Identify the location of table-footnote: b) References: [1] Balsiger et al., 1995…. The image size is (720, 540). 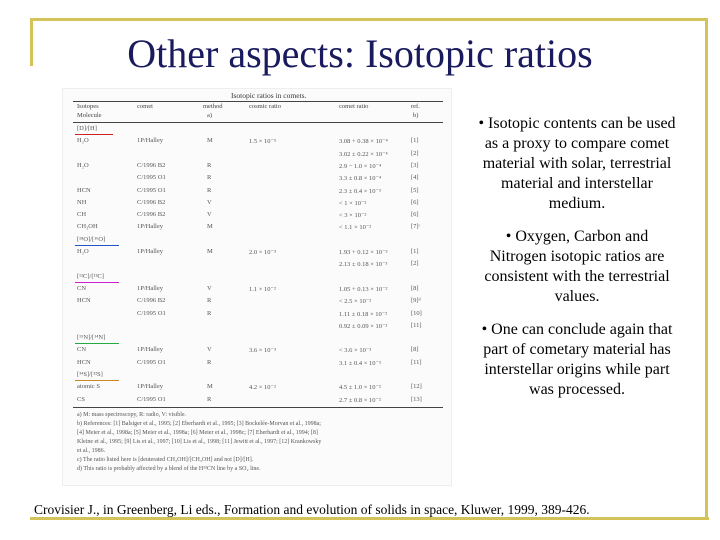
(199, 424).